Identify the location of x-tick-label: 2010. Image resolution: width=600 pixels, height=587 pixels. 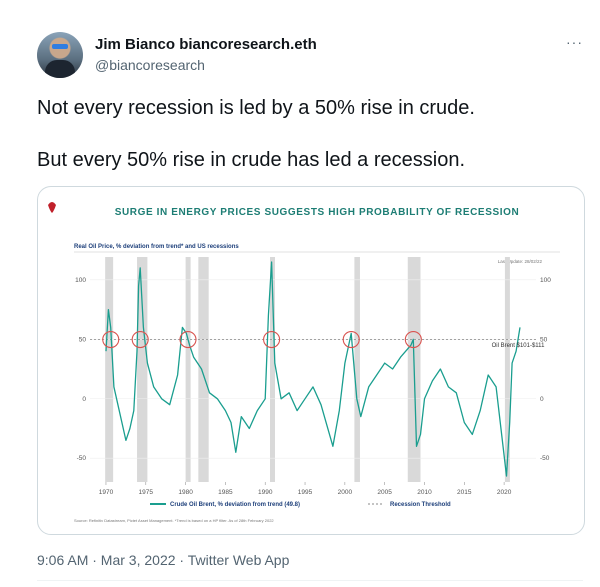
(424, 492).